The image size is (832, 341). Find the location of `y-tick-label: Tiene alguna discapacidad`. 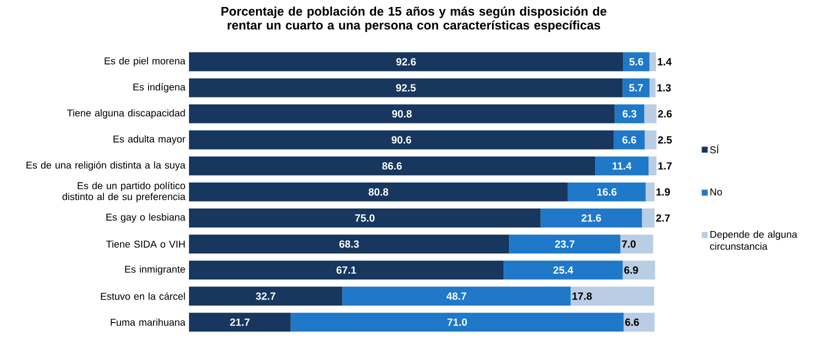

y-tick-label: Tiene alguna discapacidad is located at coordinates (126, 113).